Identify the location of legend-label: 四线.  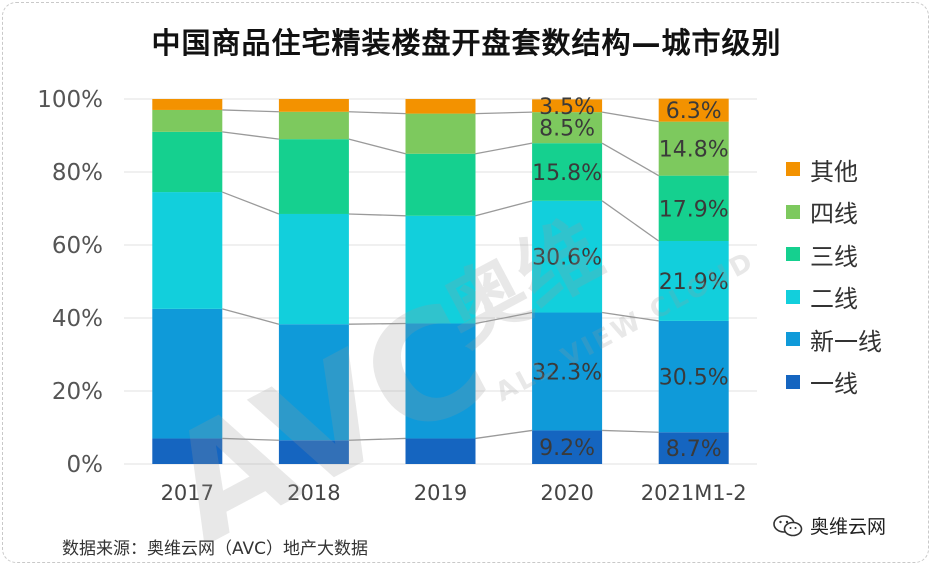
(834, 214).